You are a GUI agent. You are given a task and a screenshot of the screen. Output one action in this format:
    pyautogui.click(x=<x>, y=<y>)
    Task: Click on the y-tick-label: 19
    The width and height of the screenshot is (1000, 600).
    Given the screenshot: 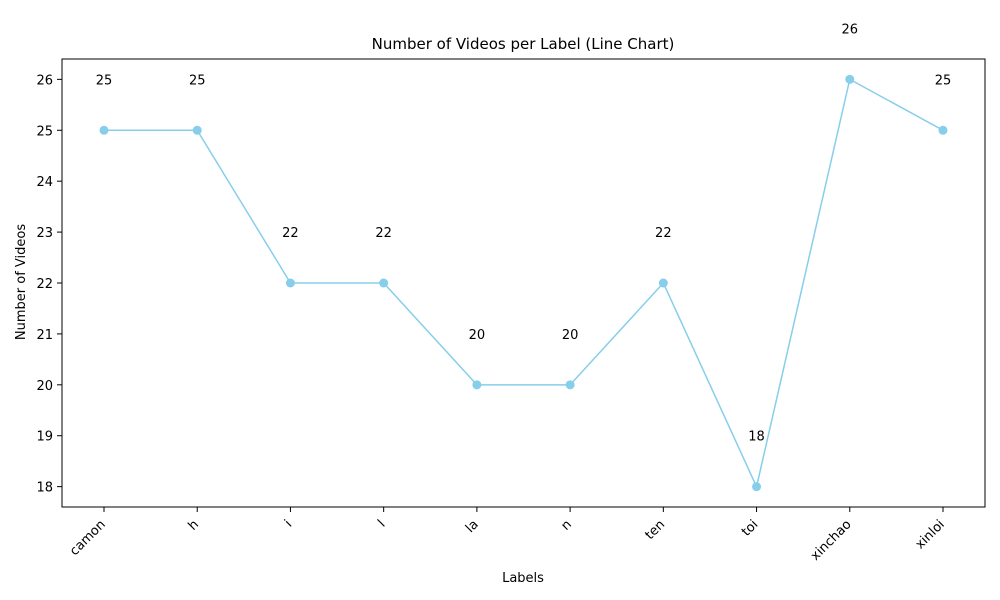 What is the action you would take?
    pyautogui.click(x=44, y=437)
    